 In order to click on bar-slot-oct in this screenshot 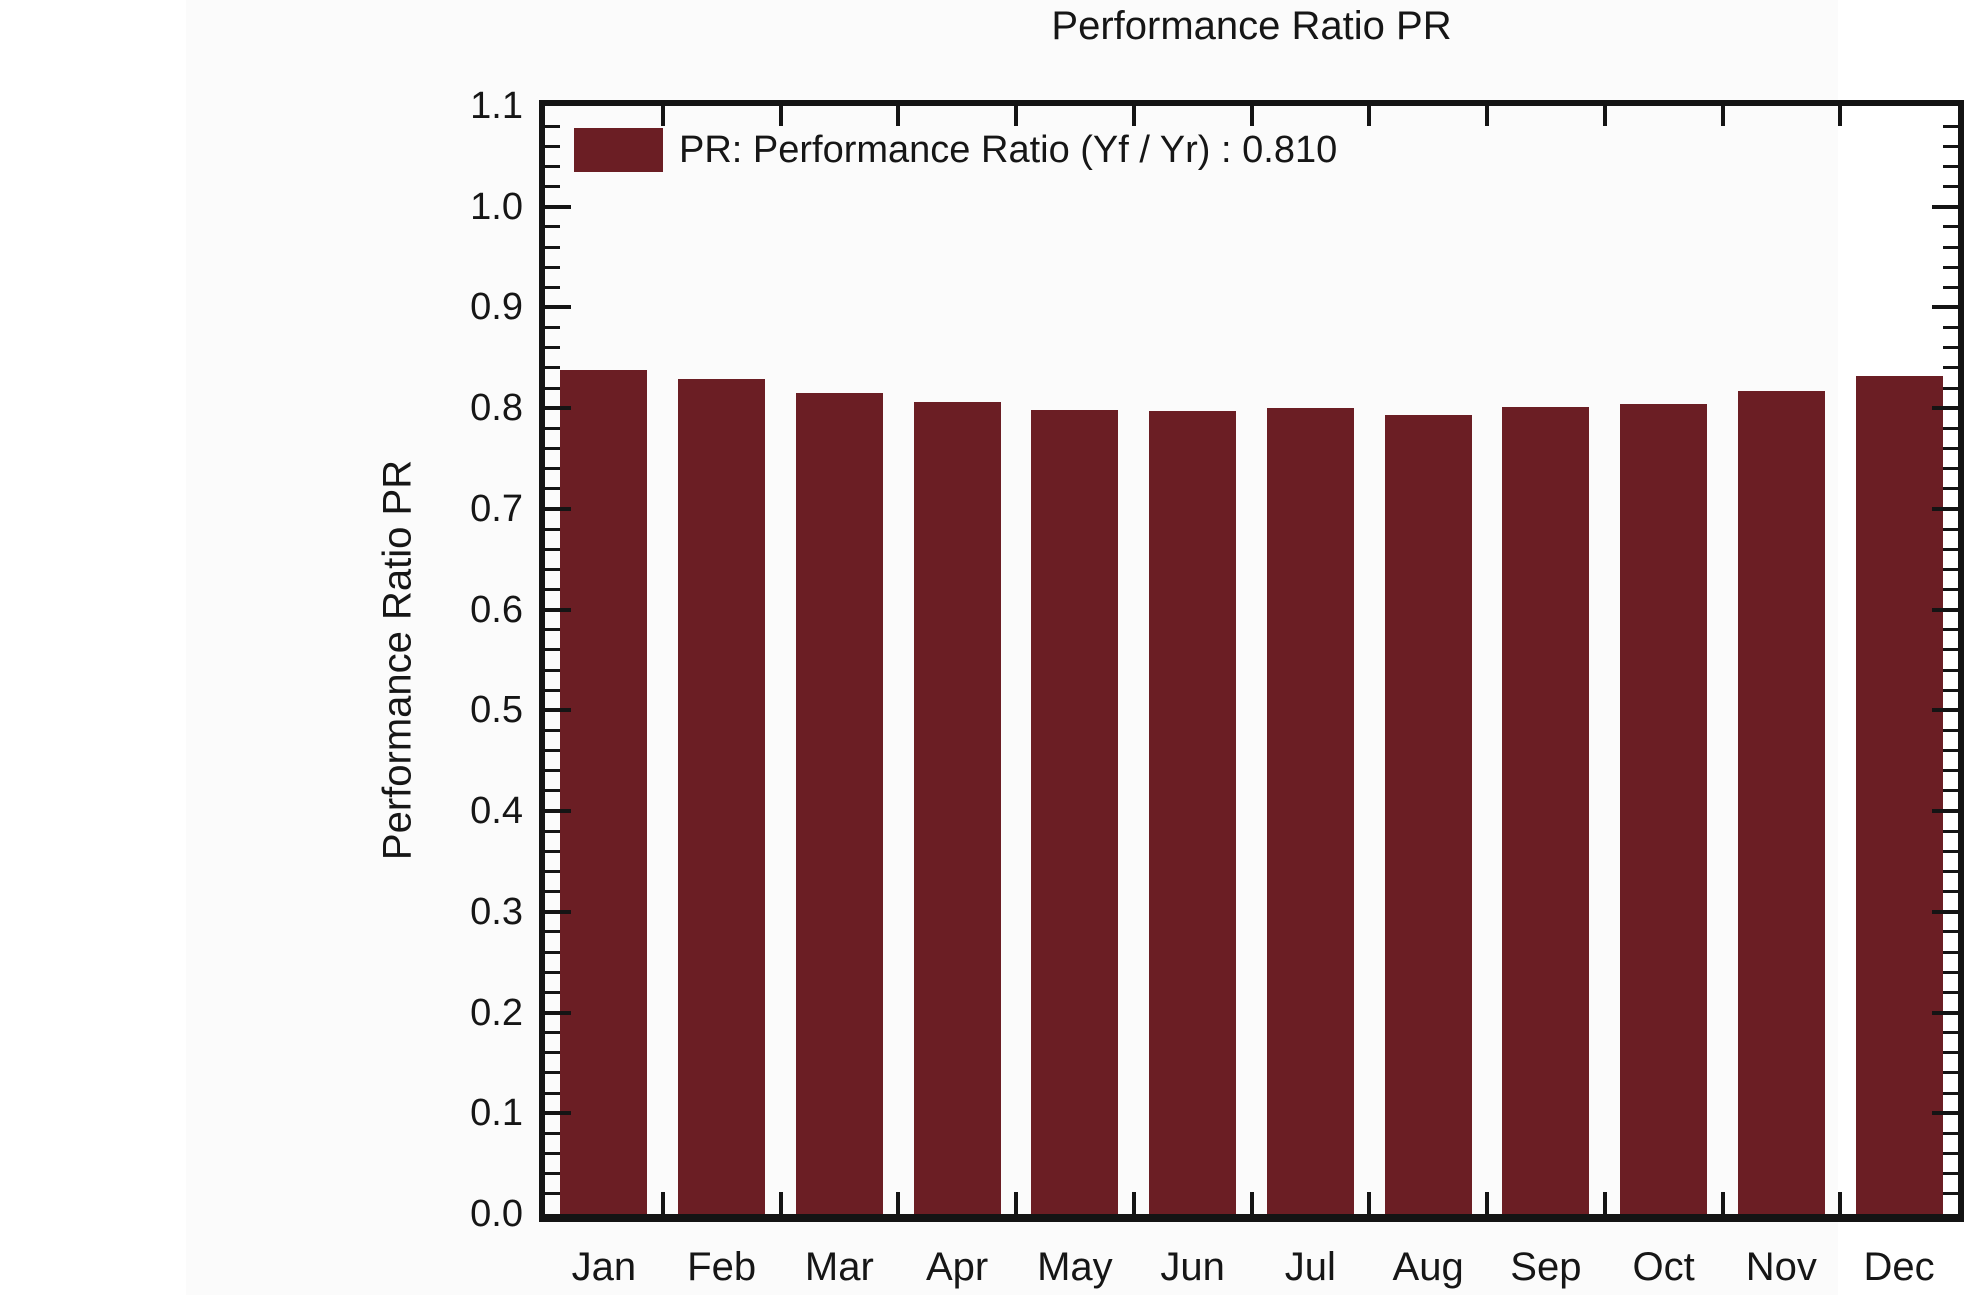, I will do `click(1664, 660)`.